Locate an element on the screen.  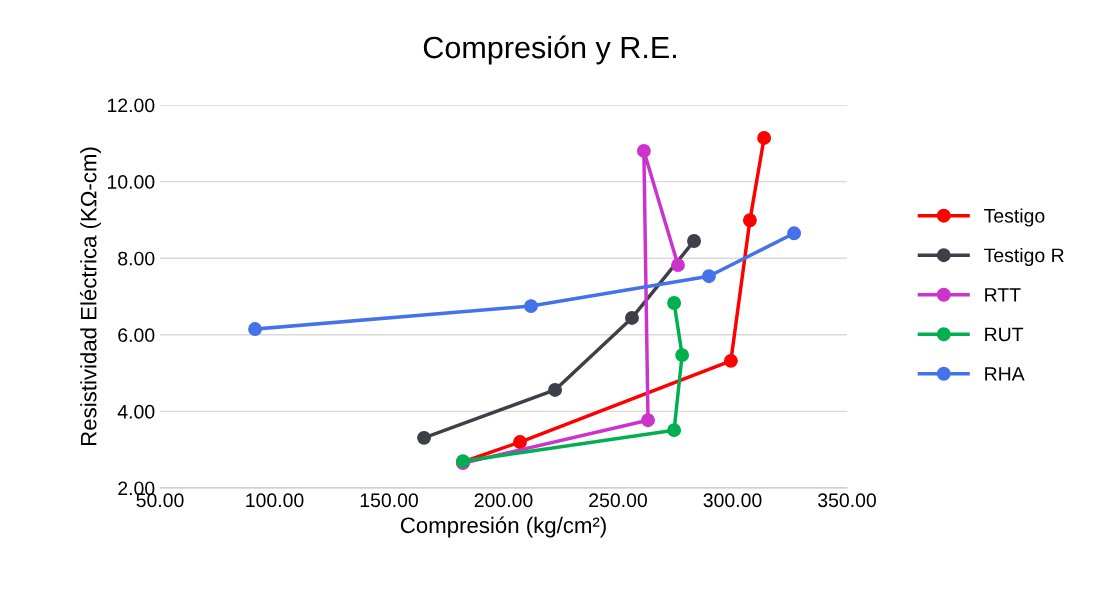
y-axis-title: Resistividad Eléctrica (KΩ-cm) is located at coordinates (90, 296).